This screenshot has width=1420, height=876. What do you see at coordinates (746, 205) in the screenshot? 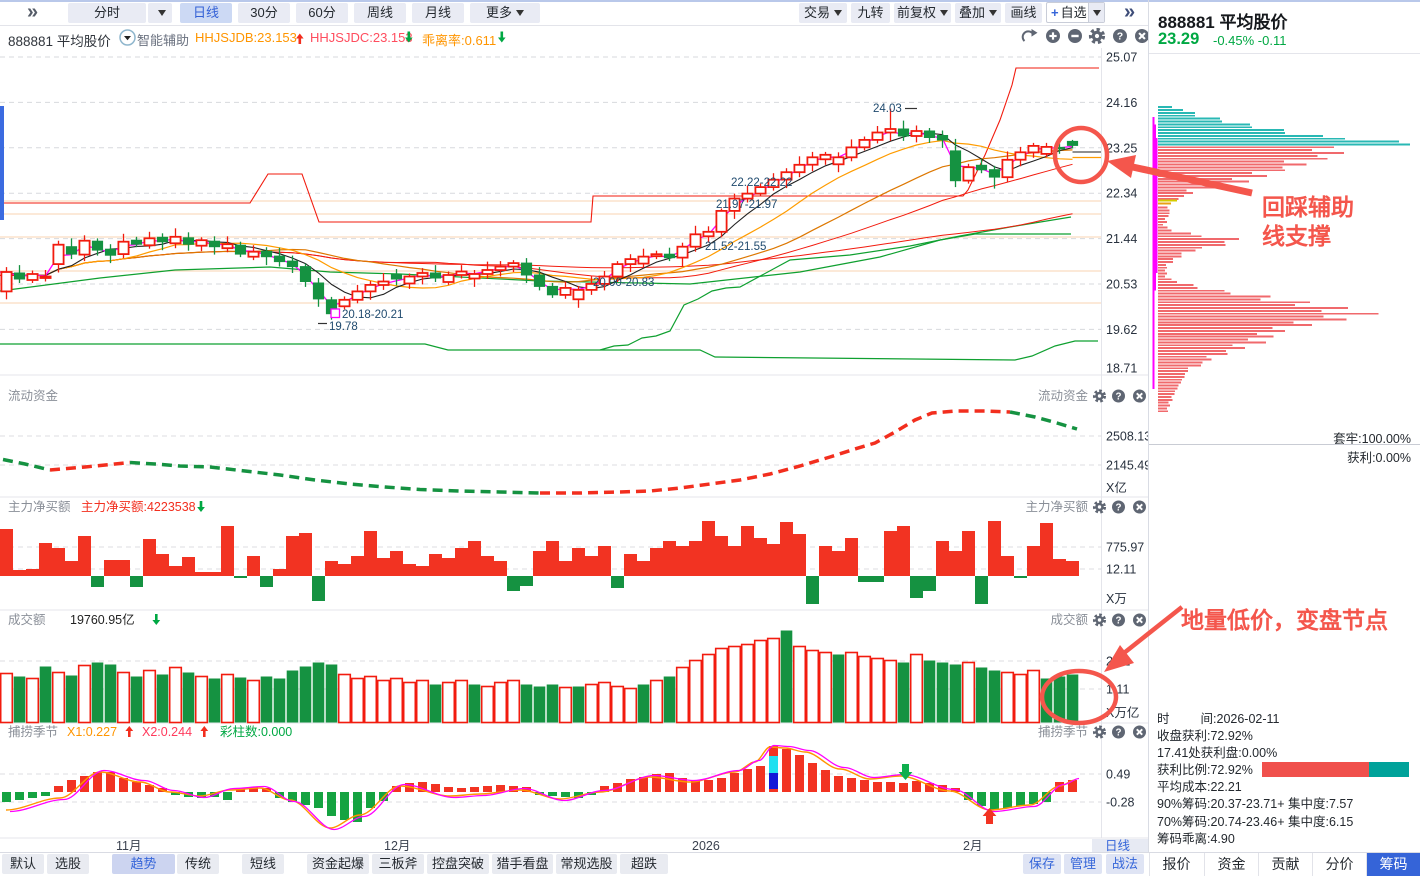
I see `svg-text: 21.97-21.97` at bounding box center [746, 205].